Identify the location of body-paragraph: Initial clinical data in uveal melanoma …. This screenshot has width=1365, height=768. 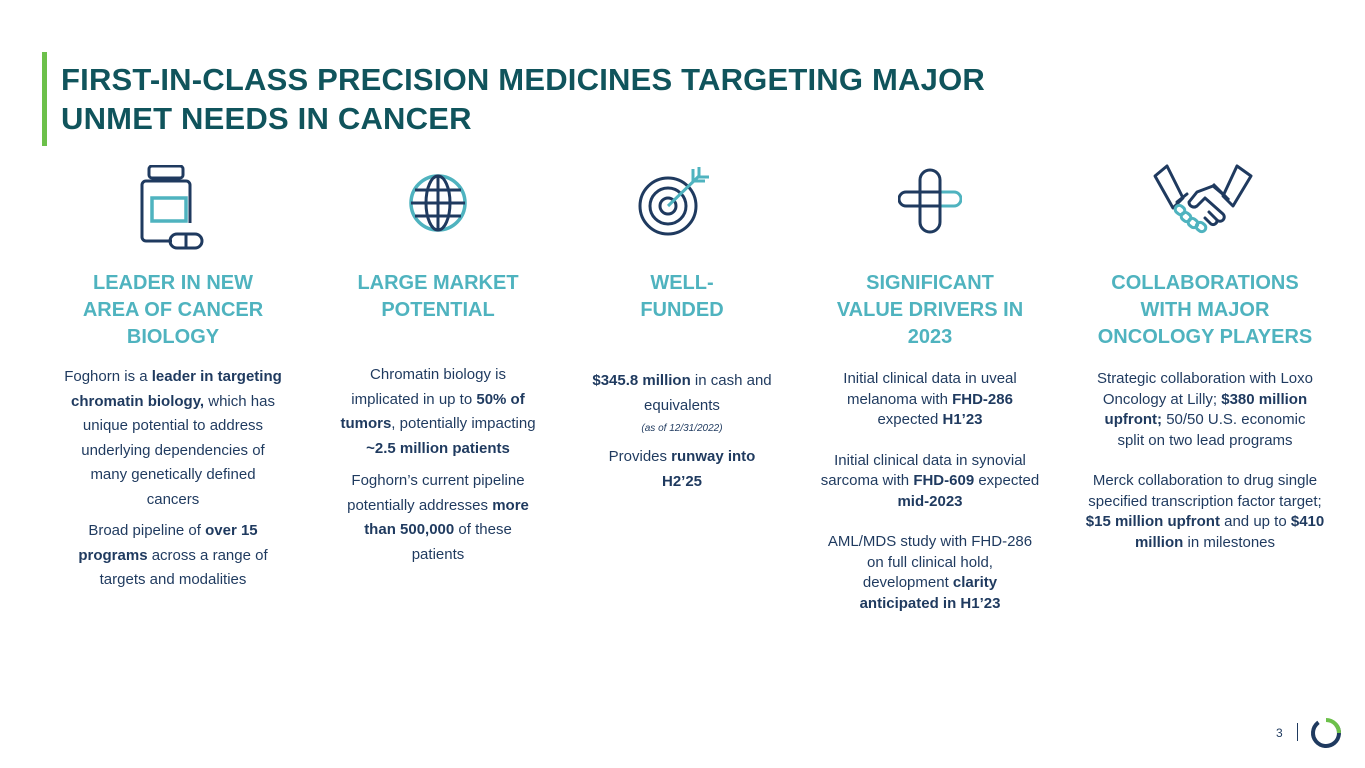
(930, 400).